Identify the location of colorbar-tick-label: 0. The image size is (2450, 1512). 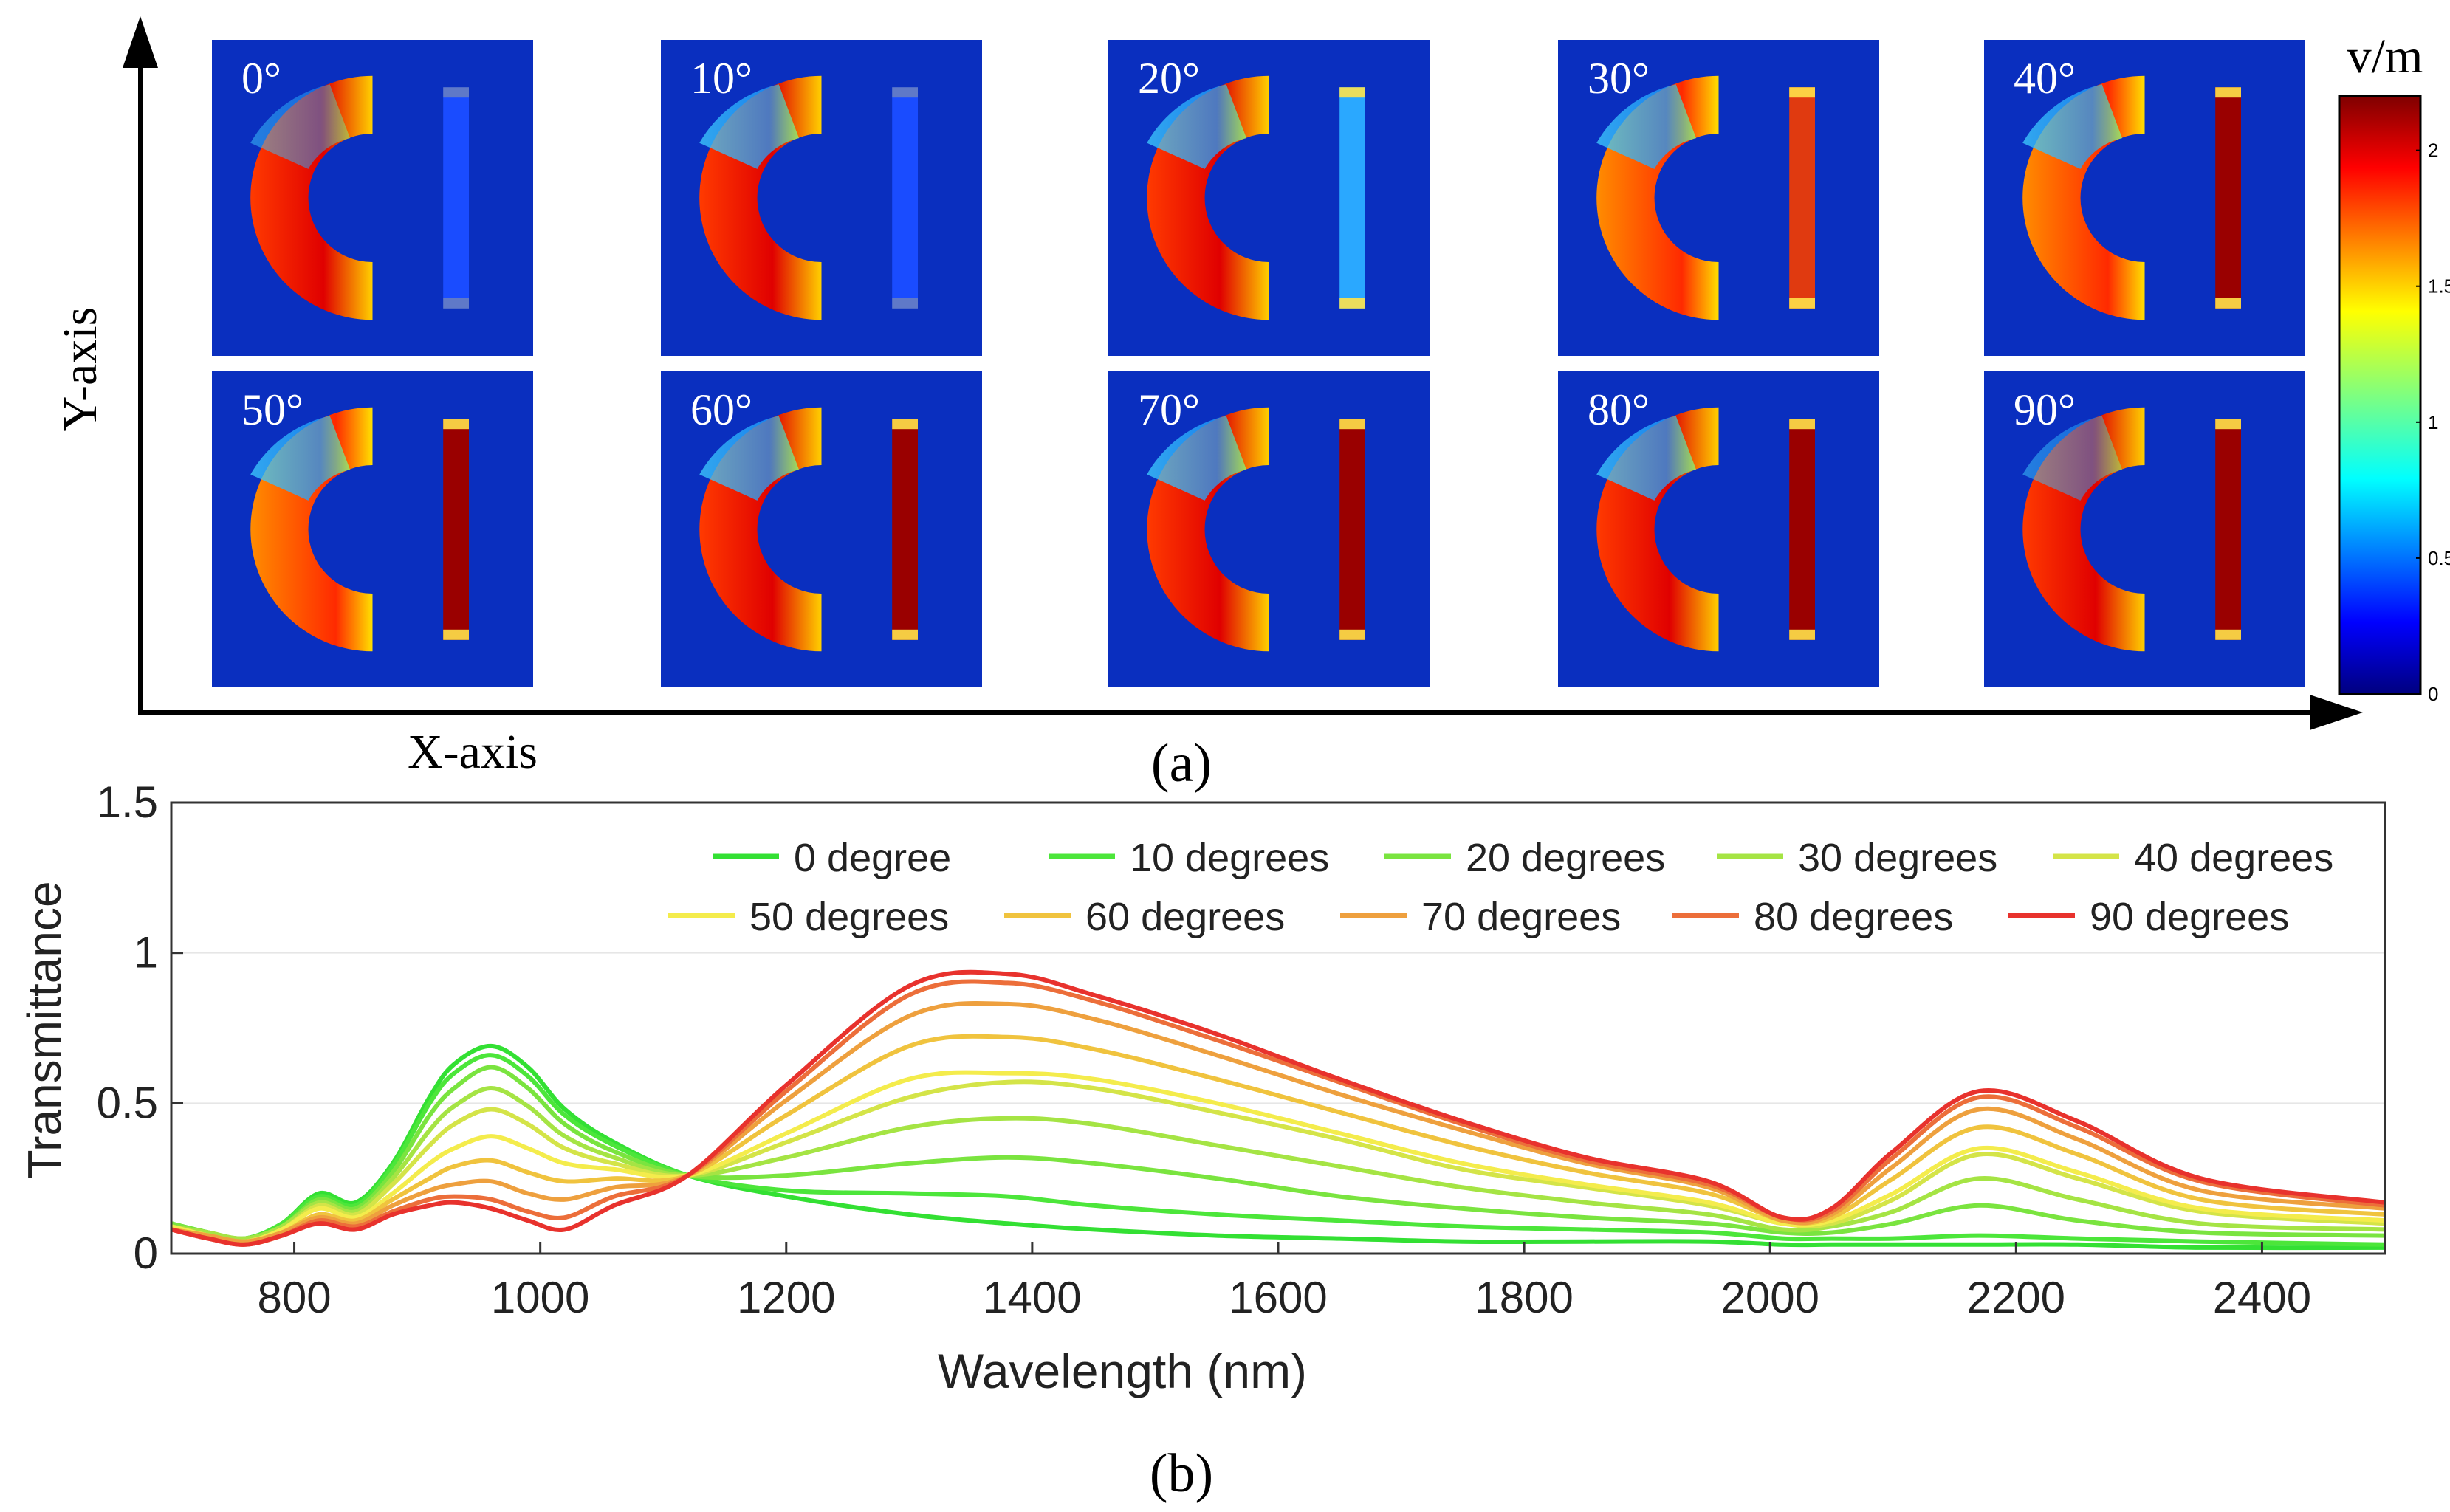
(2433, 694).